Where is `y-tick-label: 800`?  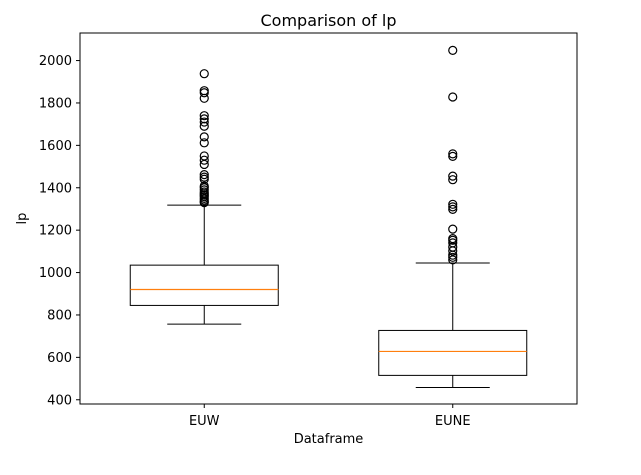 y-tick-label: 800 is located at coordinates (59, 315).